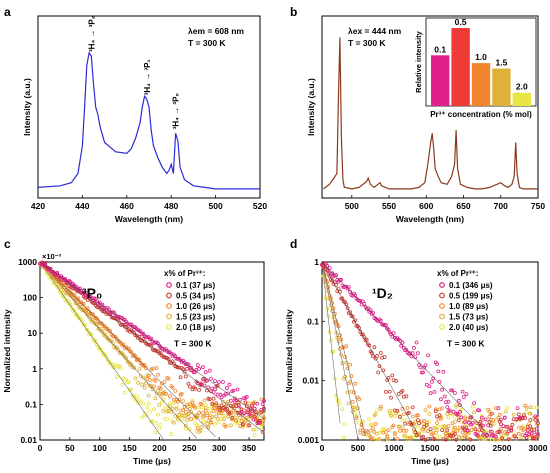 Image resolution: width=550 pixels, height=473 pixels. What do you see at coordinates (176, 111) in the screenshot?
I see `transition-label: ³H₄ → ³P₀` at bounding box center [176, 111].